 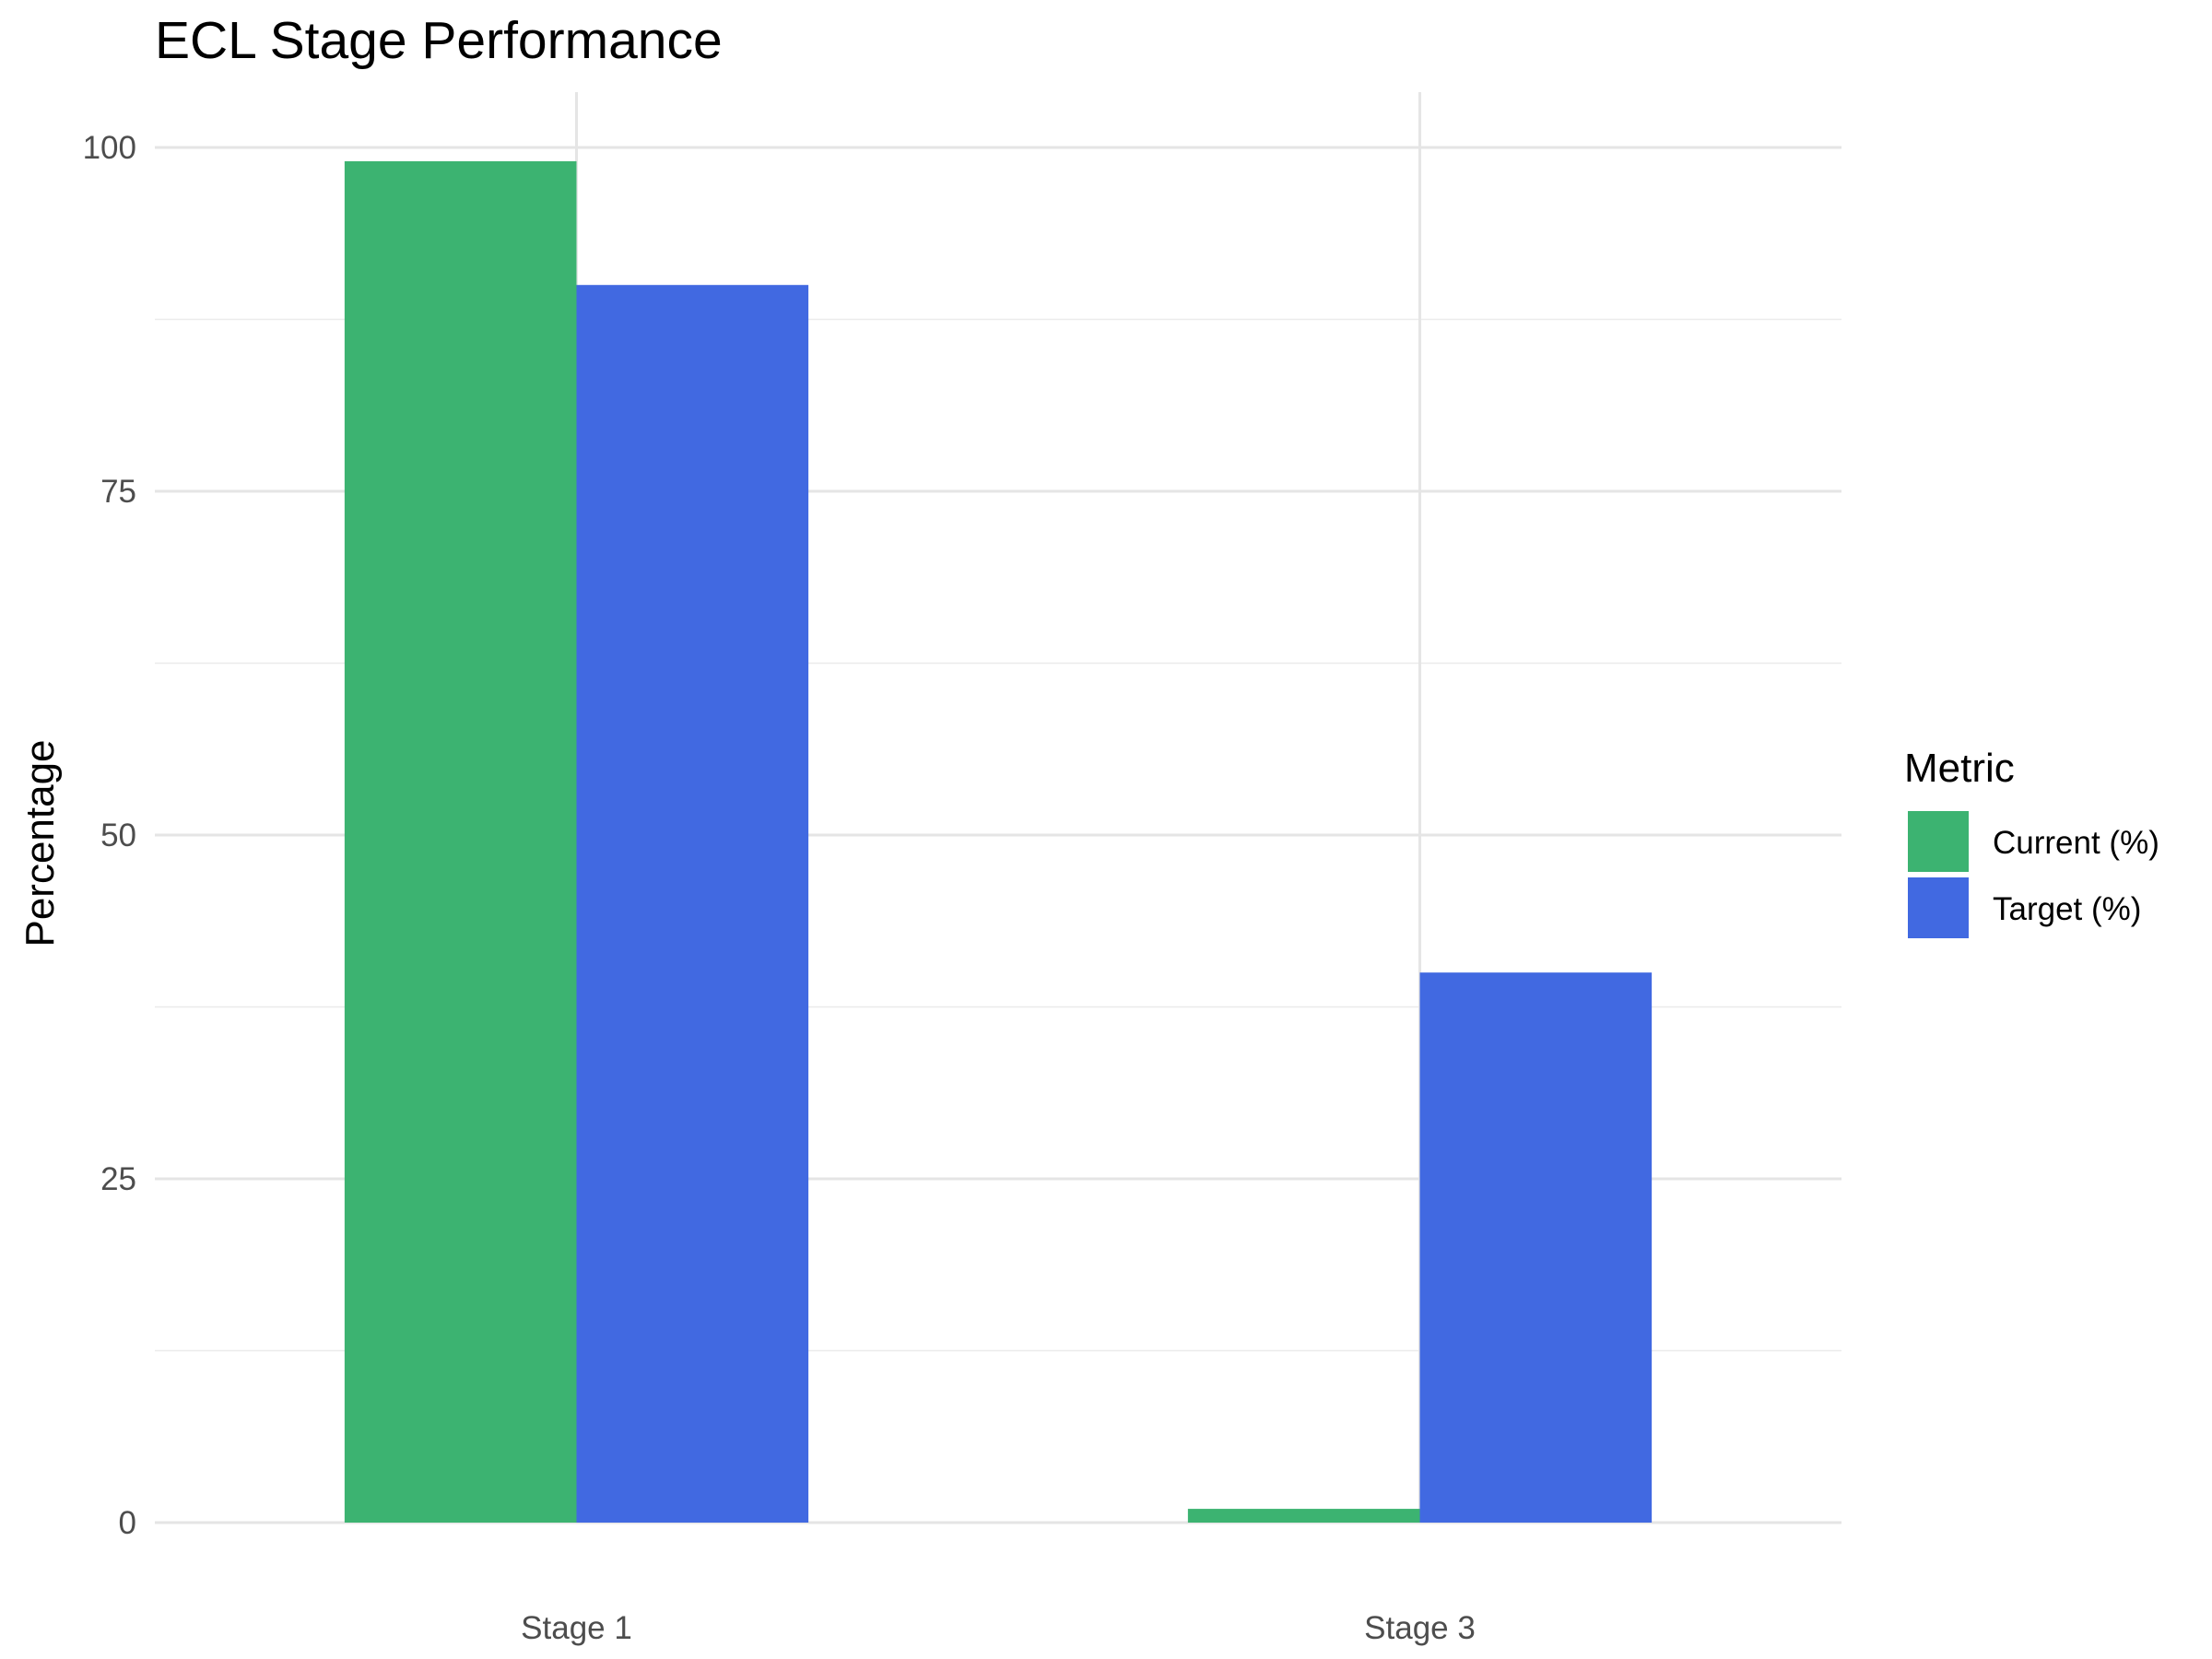 What do you see at coordinates (576, 1628) in the screenshot?
I see `x-tick-label: Stage 1` at bounding box center [576, 1628].